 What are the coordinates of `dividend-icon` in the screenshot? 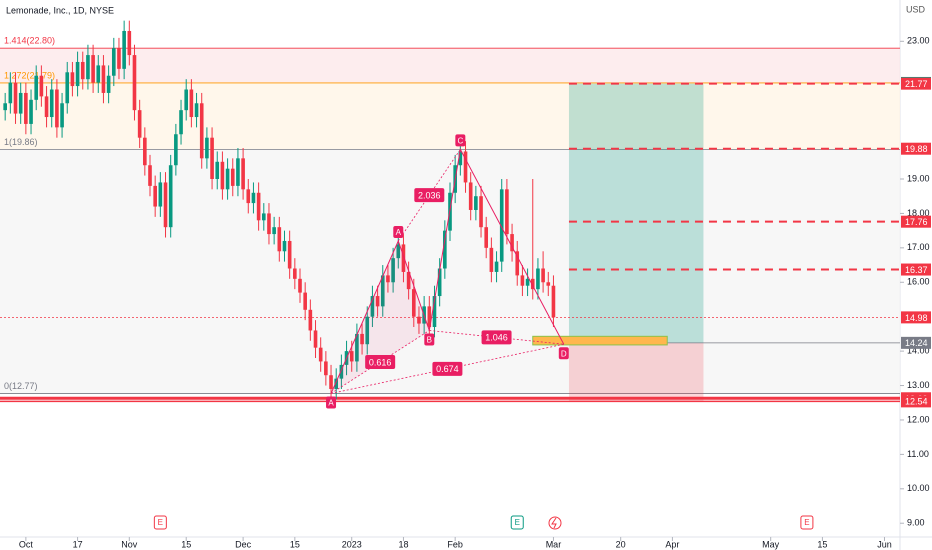 It's located at (555, 523).